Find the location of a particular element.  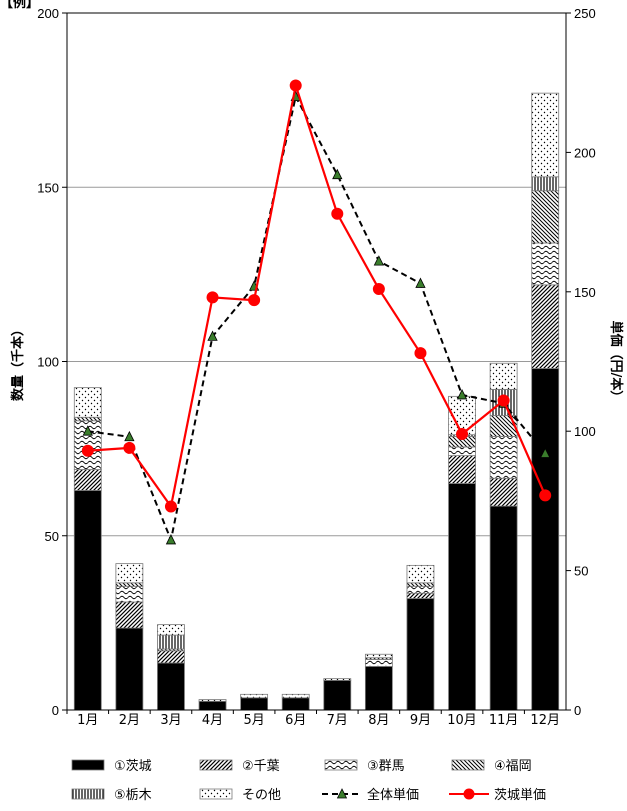

left-tick-label: 50 is located at coordinates (52, 536).